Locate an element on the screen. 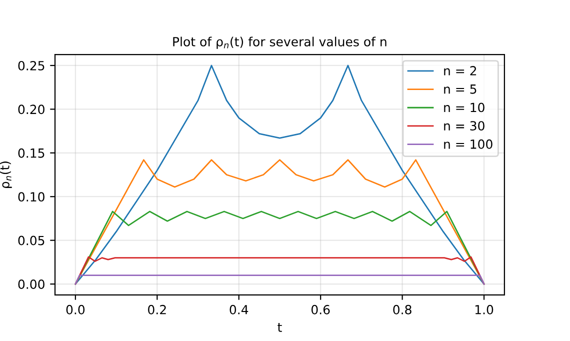  x-tick-label: 0.6 is located at coordinates (320, 309).